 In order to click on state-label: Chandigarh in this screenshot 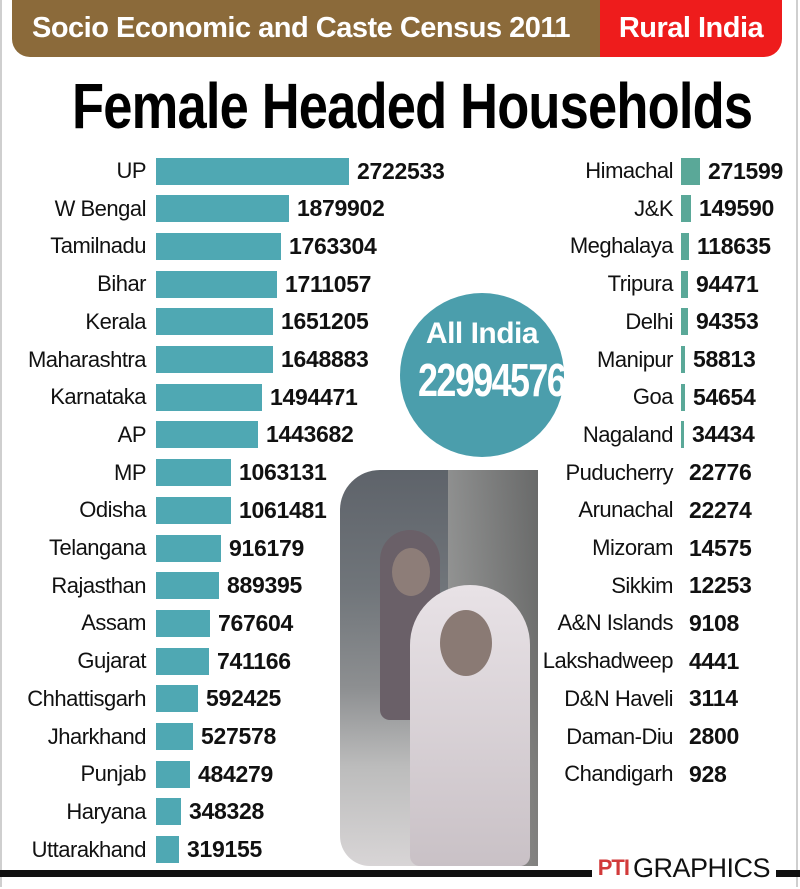, I will do `click(618, 774)`.